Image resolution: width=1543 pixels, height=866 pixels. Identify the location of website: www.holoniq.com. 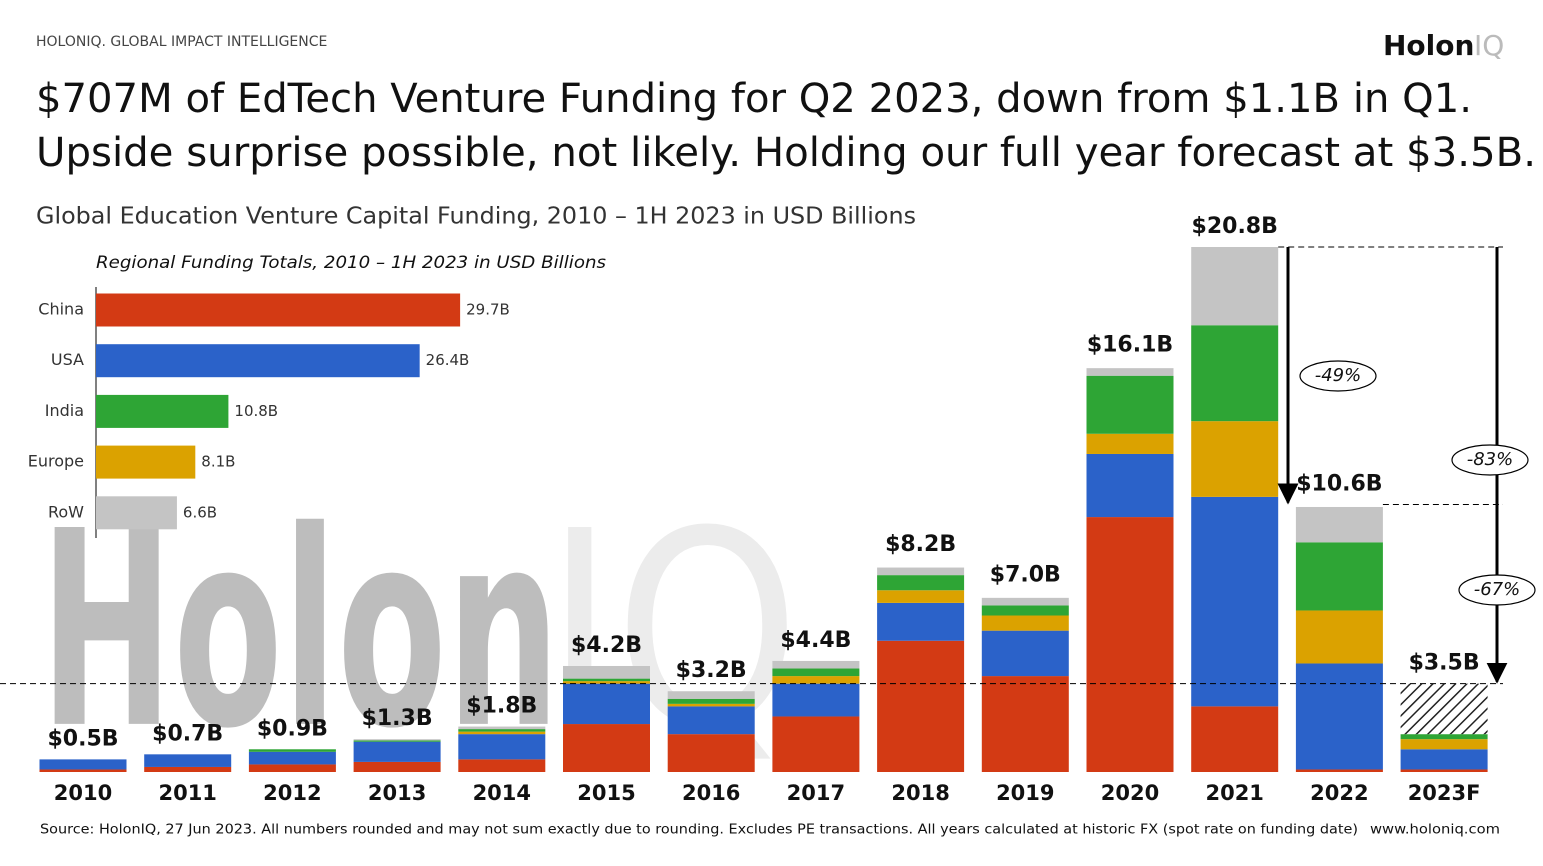
(1435, 830).